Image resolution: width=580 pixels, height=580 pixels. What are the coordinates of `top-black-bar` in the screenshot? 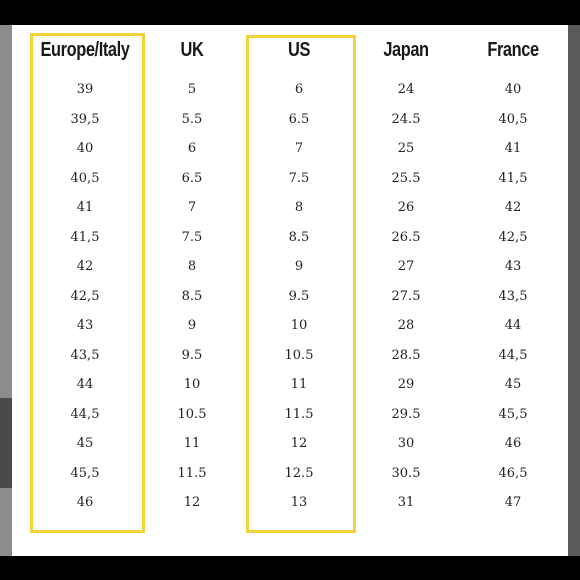 It's located at (290, 12).